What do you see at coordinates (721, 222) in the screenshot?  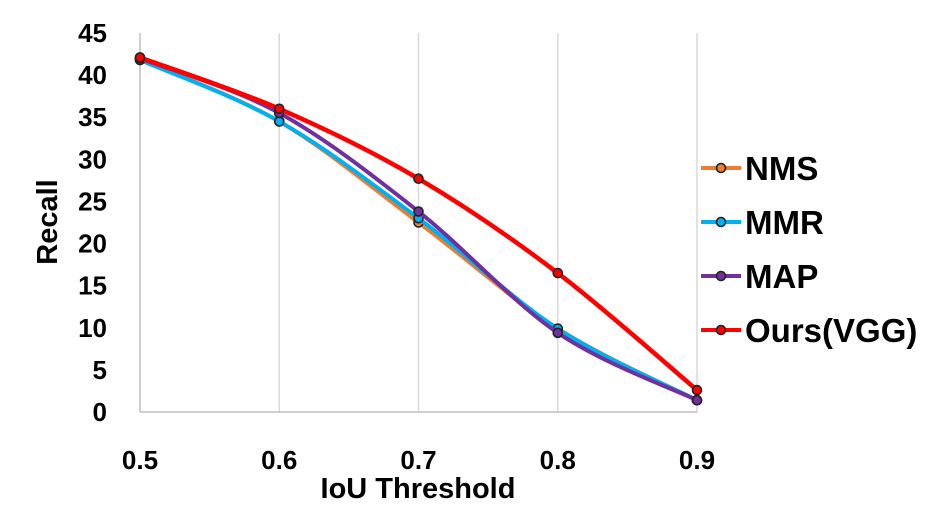 I see `legend-marker-mmr` at bounding box center [721, 222].